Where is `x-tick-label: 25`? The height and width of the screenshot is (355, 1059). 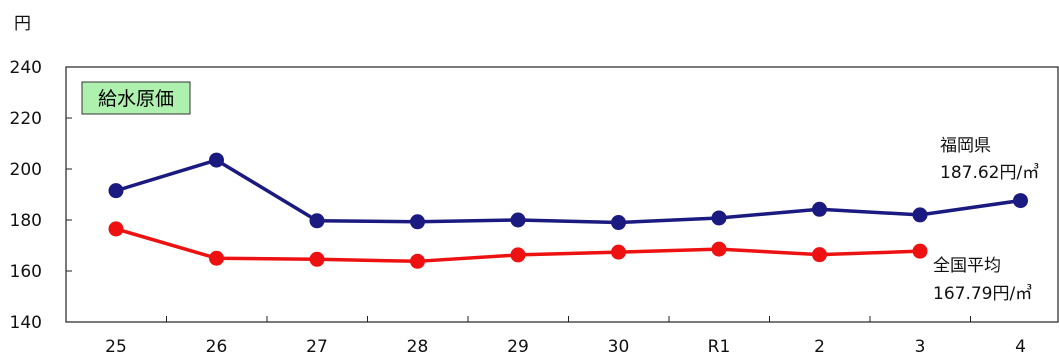
x-tick-label: 25 is located at coordinates (116, 346).